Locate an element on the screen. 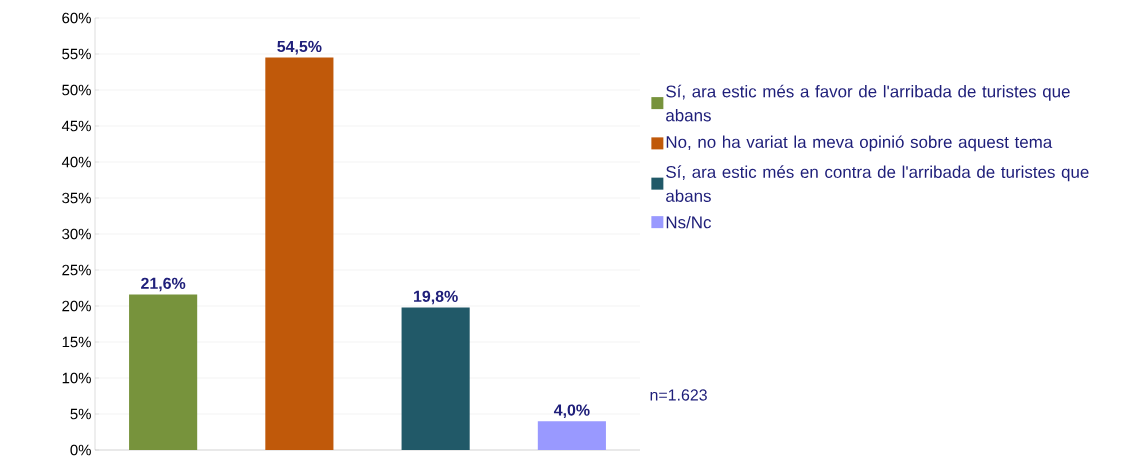 This screenshot has height=459, width=1137. y-tick-label: 45% is located at coordinates (76, 126).